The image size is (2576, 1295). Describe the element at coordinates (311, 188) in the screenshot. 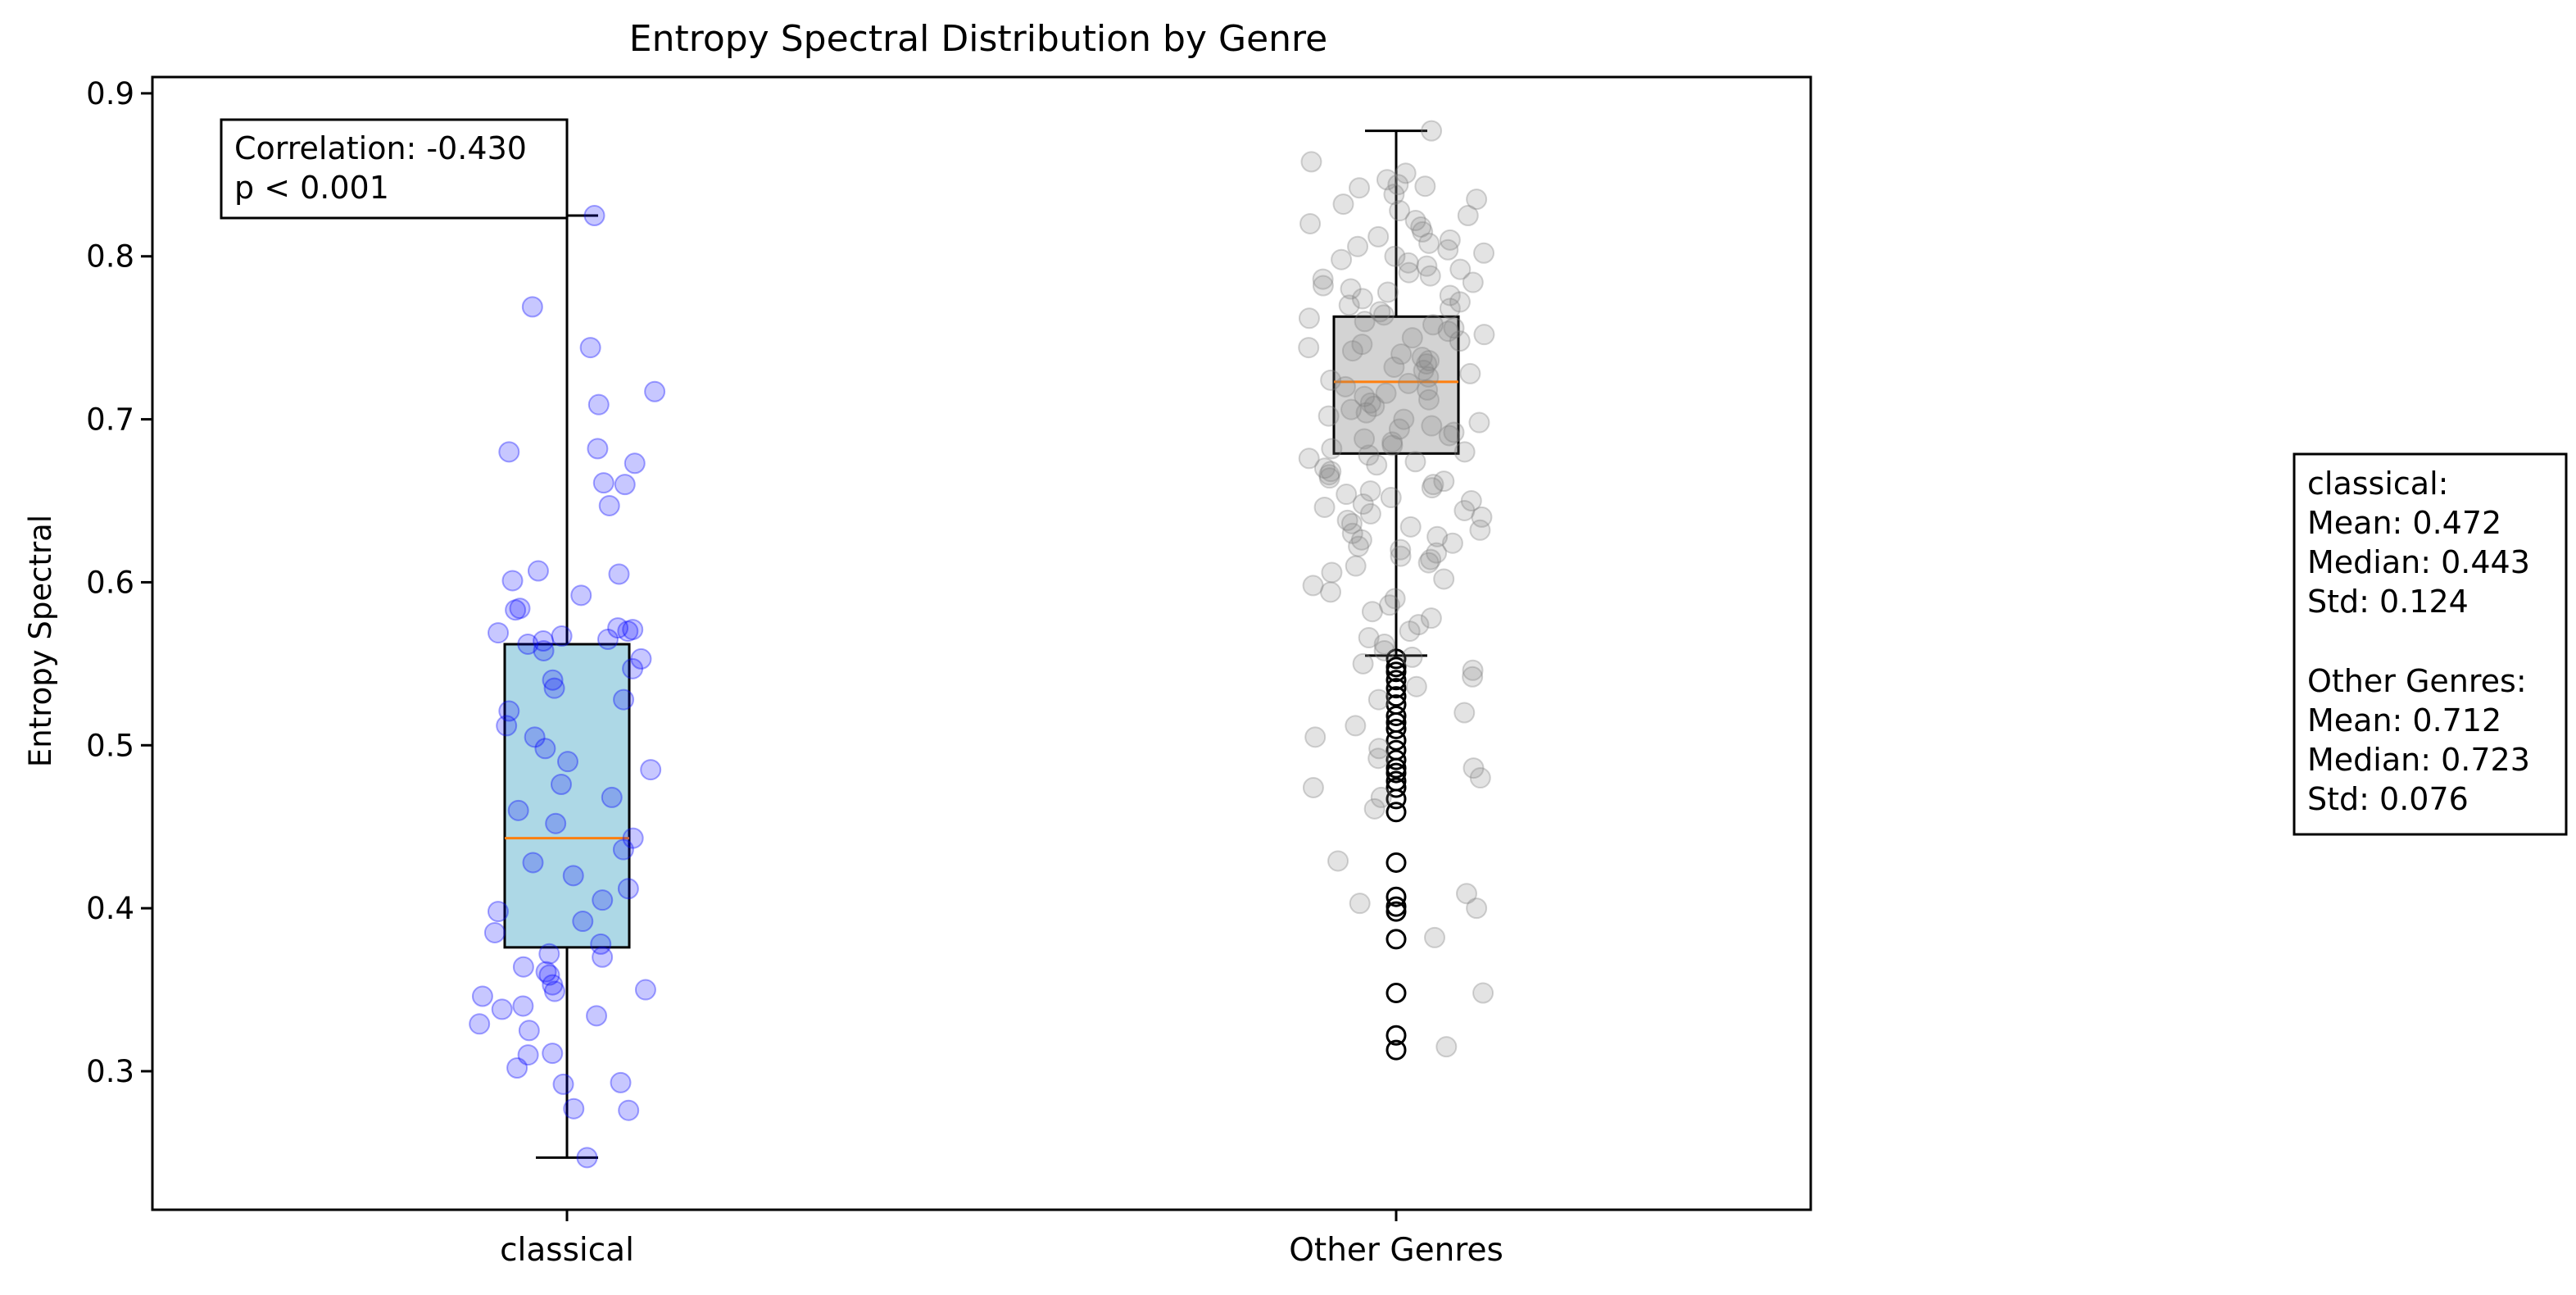

I see `p-value-text: p < 0.001` at that location.